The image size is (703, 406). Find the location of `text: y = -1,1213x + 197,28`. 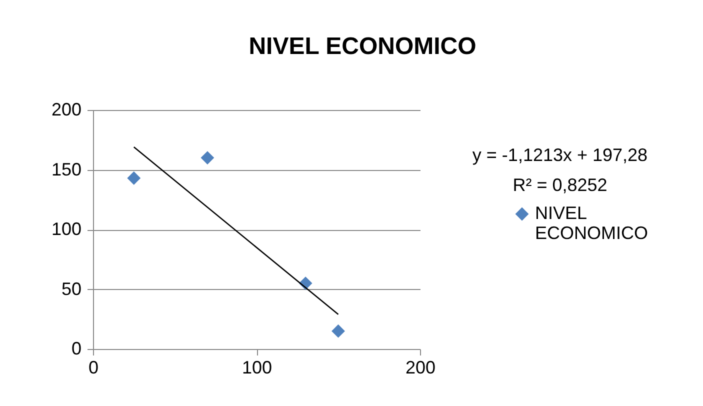

text: y = -1,1213x + 197,28 is located at coordinates (560, 155).